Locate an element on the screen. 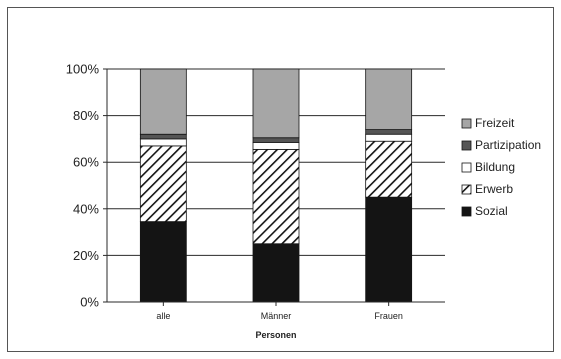 Image resolution: width=561 pixels, height=359 pixels. legend-label-sozial: Sozial is located at coordinates (491, 211).